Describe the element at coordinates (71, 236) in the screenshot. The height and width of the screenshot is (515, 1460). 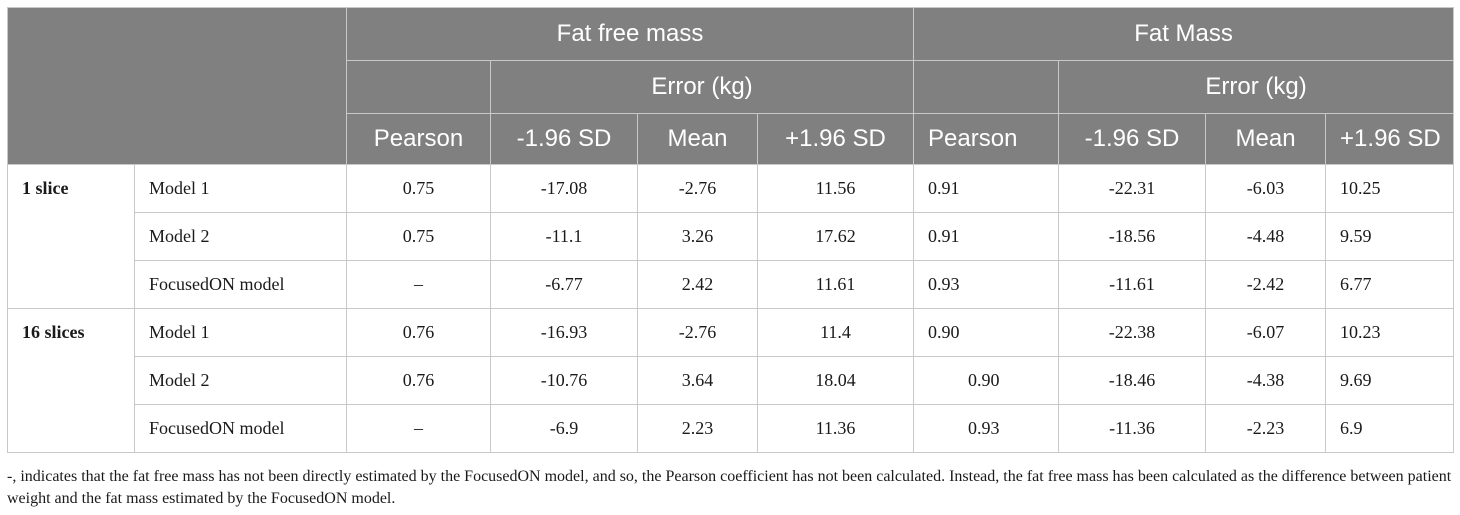
I see `group-label-1-slice: 1 slice` at that location.